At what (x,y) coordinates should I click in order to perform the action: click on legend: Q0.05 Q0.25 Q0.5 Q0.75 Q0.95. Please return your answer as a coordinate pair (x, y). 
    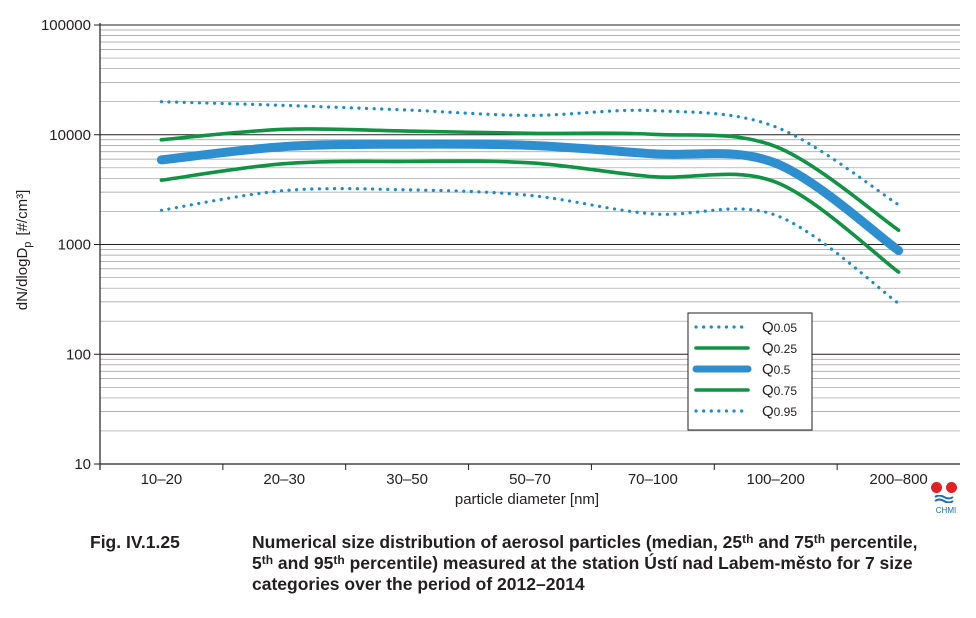
    Looking at the image, I should click on (750, 371).